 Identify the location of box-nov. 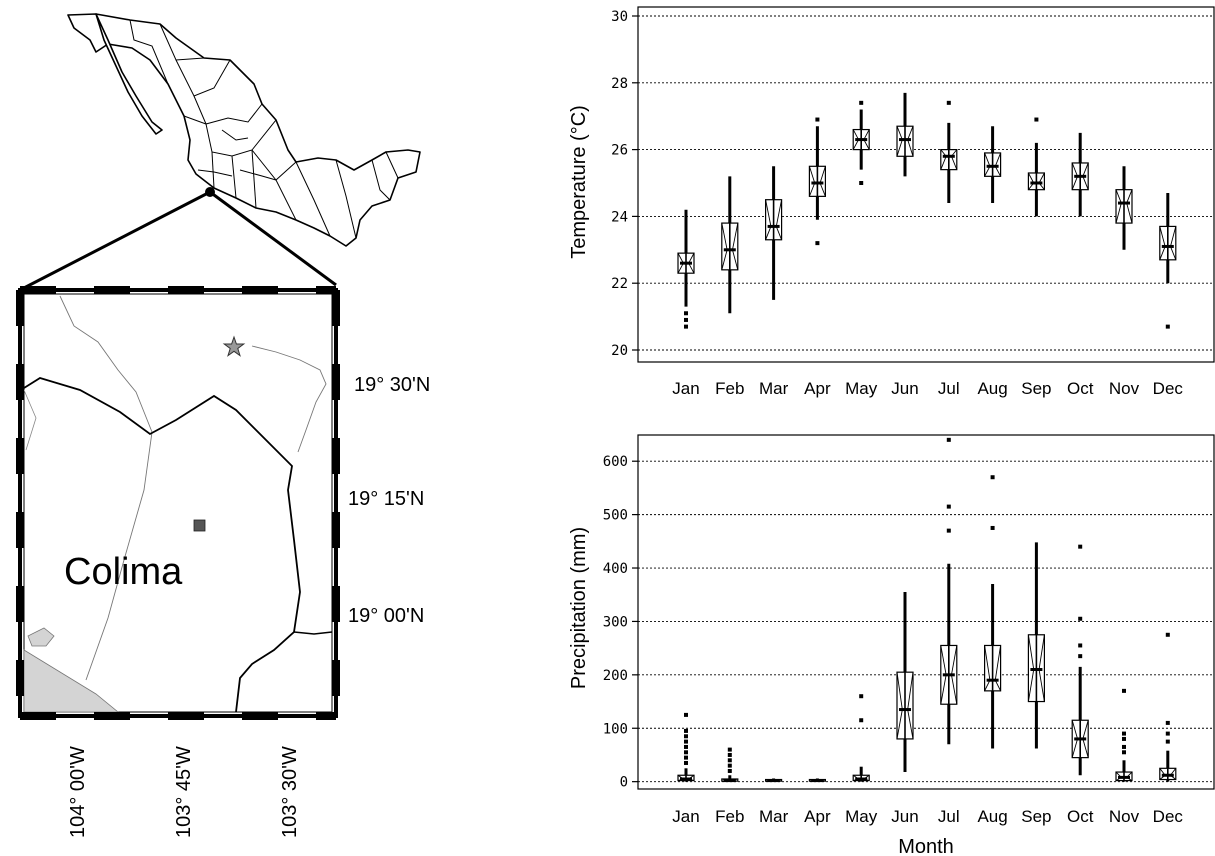
(1124, 735).